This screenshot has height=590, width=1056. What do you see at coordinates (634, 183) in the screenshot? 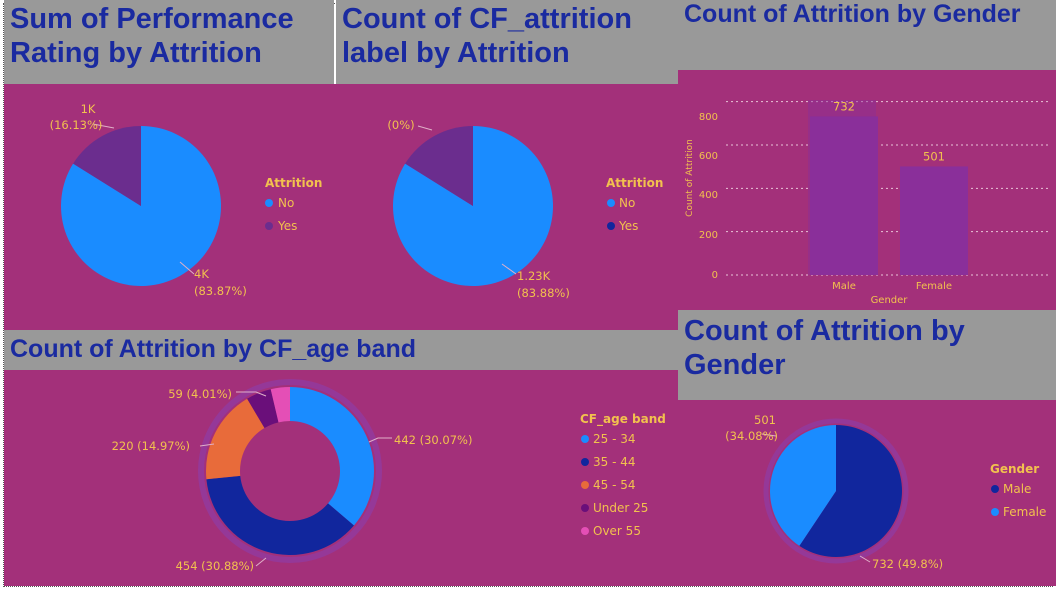
I see `cf-legend-title: Attrition` at bounding box center [634, 183].